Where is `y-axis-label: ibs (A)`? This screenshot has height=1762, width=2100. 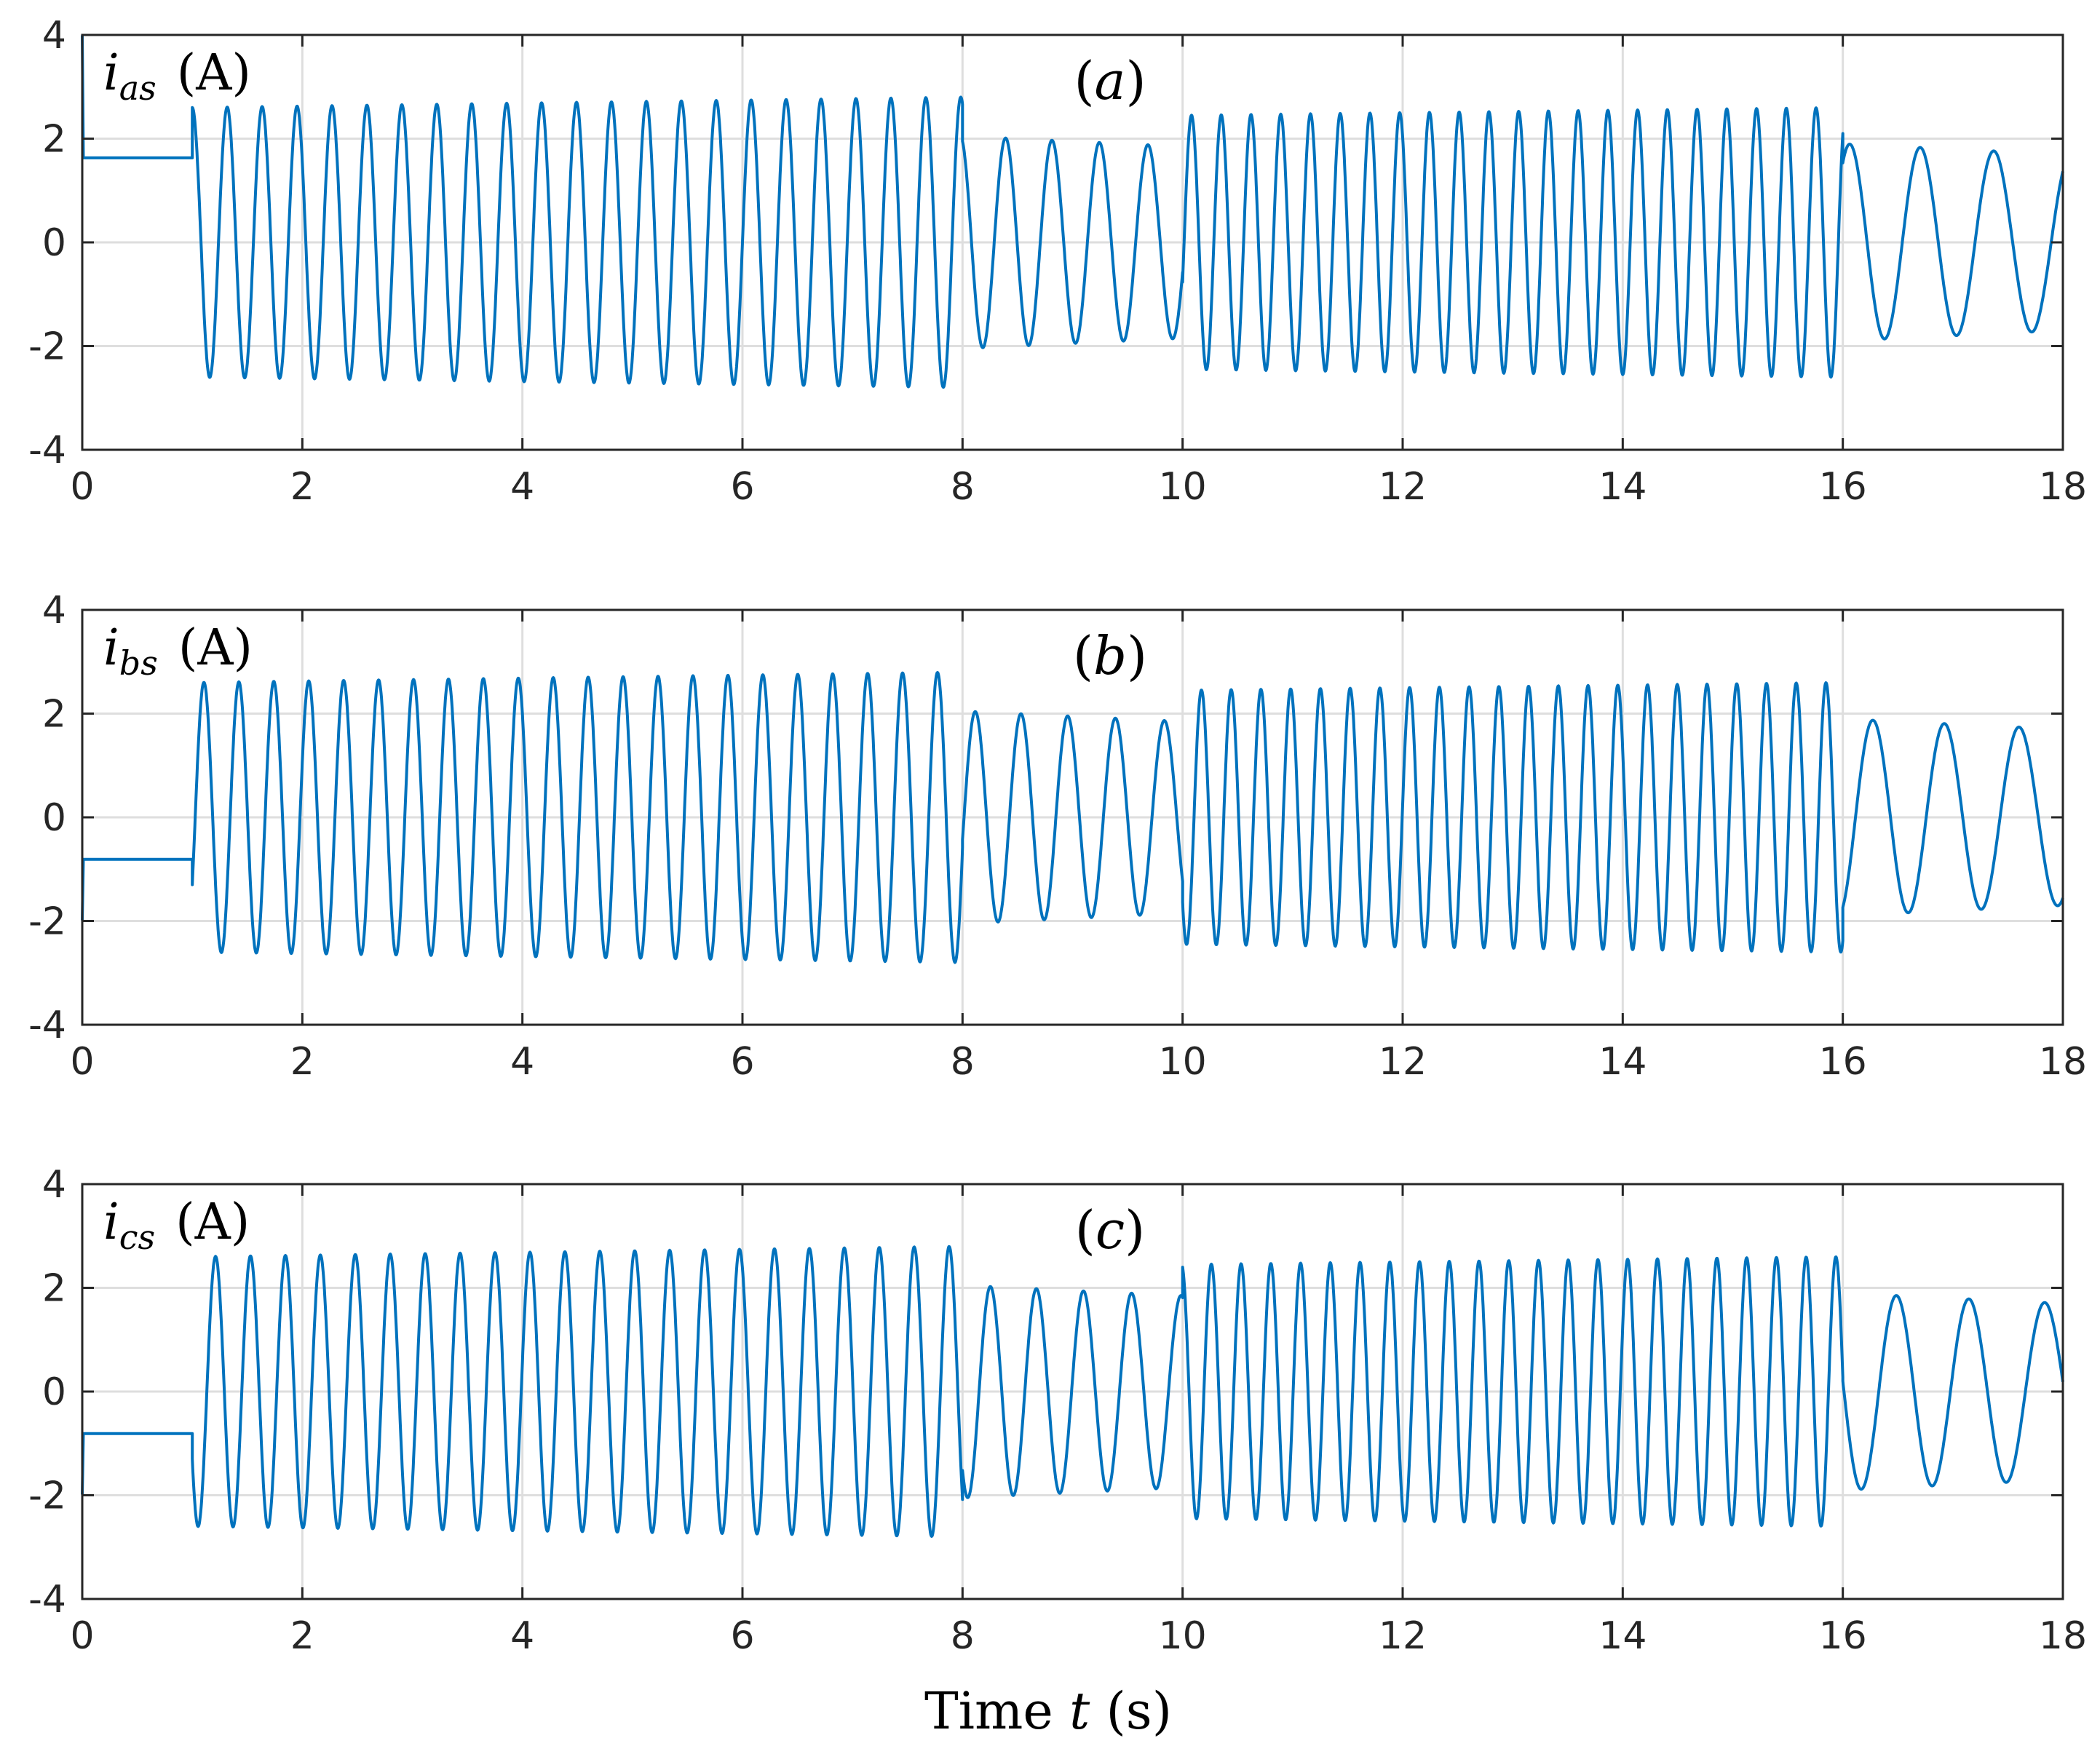 y-axis-label: ibs (A) is located at coordinates (178, 651).